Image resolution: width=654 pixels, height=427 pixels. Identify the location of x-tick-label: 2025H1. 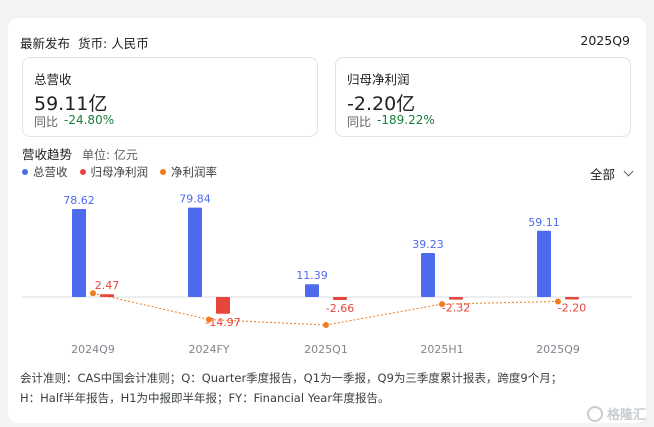
(441, 349).